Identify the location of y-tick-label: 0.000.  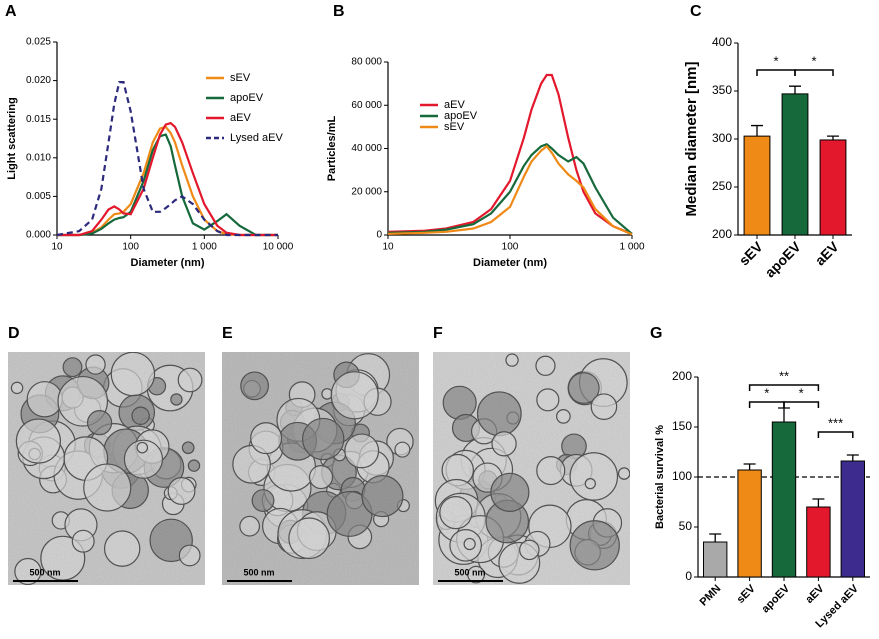
(38, 235).